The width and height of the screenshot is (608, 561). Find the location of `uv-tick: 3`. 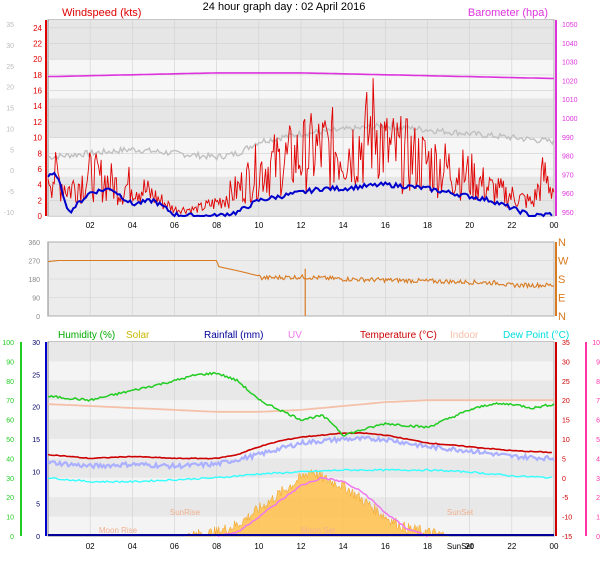

uv-tick: 3 is located at coordinates (598, 479).